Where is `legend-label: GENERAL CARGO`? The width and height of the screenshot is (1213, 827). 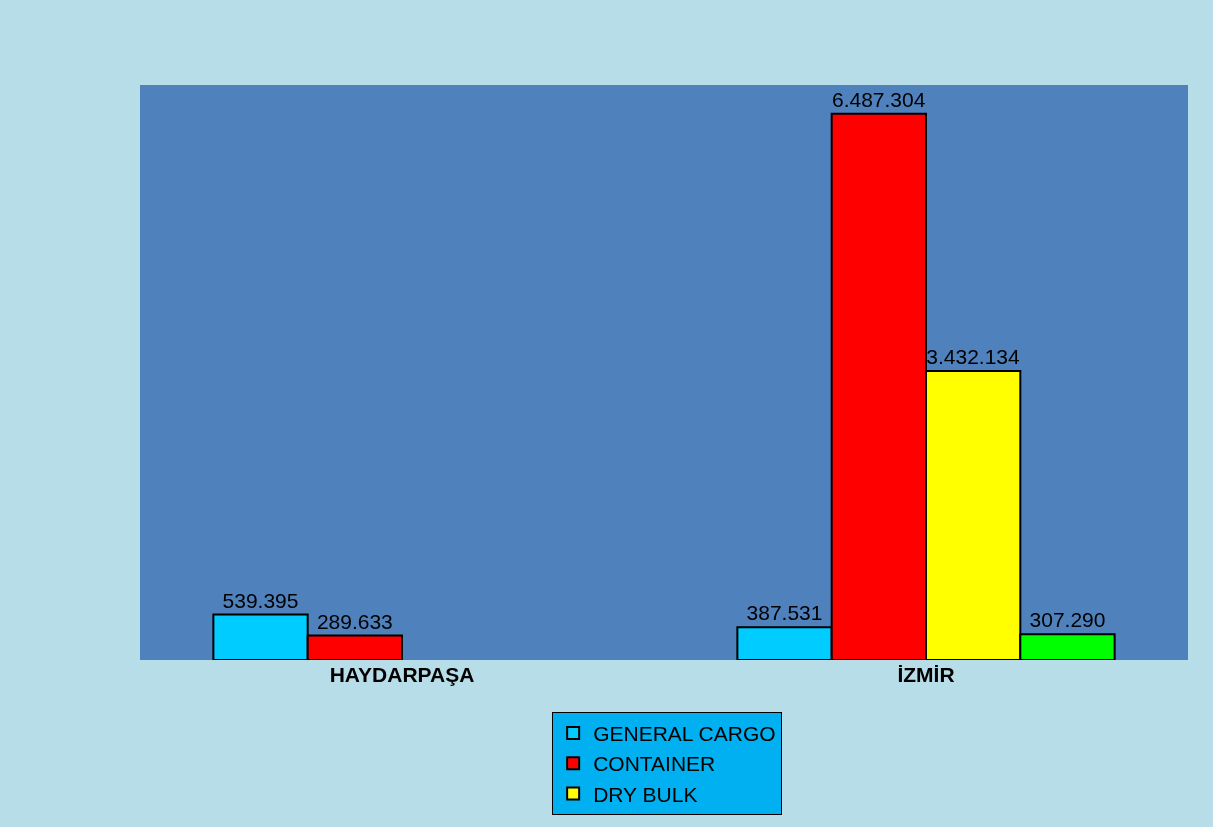
legend-label: GENERAL CARGO is located at coordinates (684, 734).